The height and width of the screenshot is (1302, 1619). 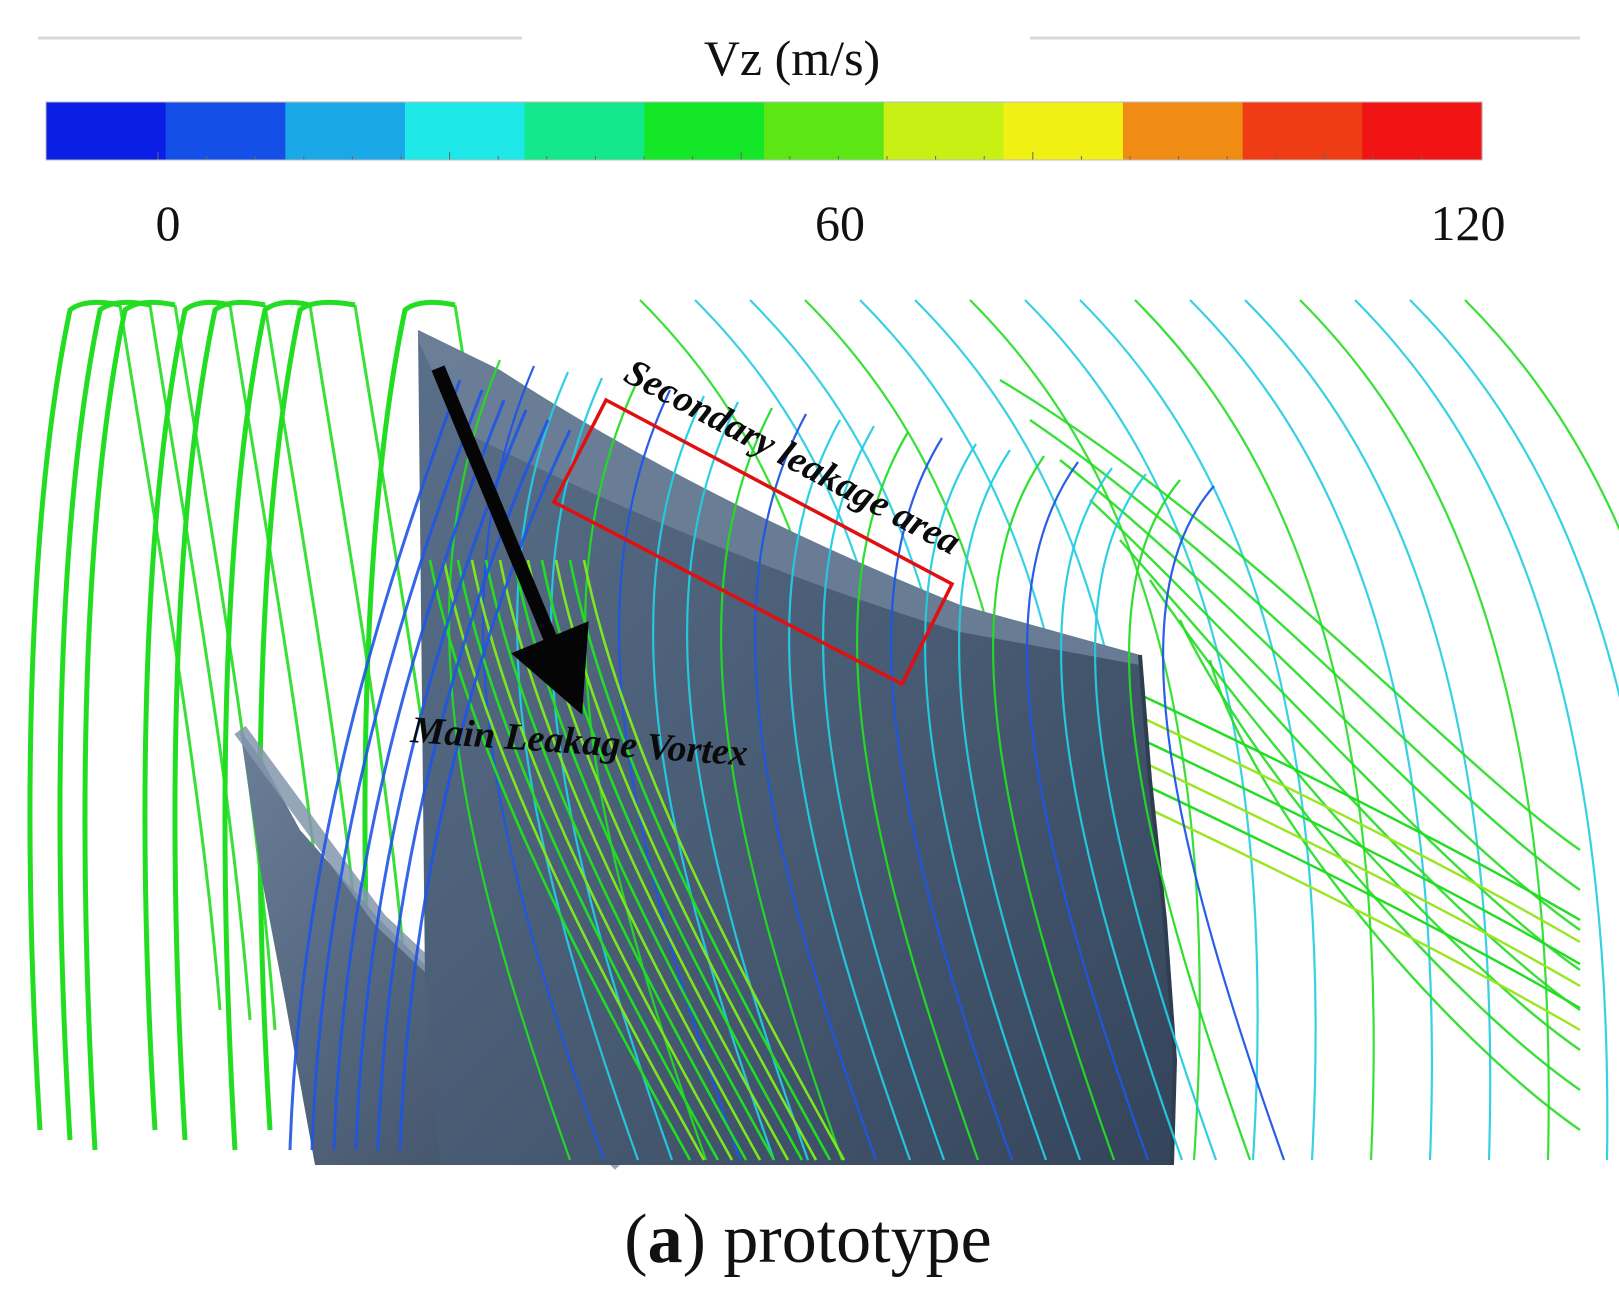 I want to click on colorbar, so click(x=764, y=131).